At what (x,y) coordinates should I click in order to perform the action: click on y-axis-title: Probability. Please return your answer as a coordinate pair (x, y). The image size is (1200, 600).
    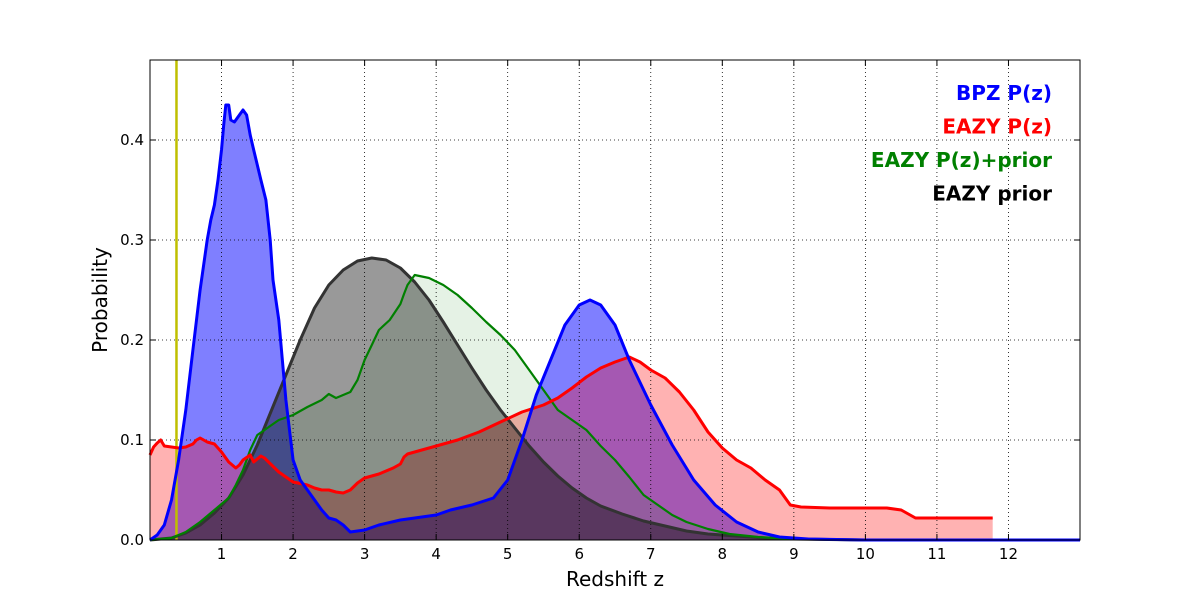
    Looking at the image, I should click on (100, 300).